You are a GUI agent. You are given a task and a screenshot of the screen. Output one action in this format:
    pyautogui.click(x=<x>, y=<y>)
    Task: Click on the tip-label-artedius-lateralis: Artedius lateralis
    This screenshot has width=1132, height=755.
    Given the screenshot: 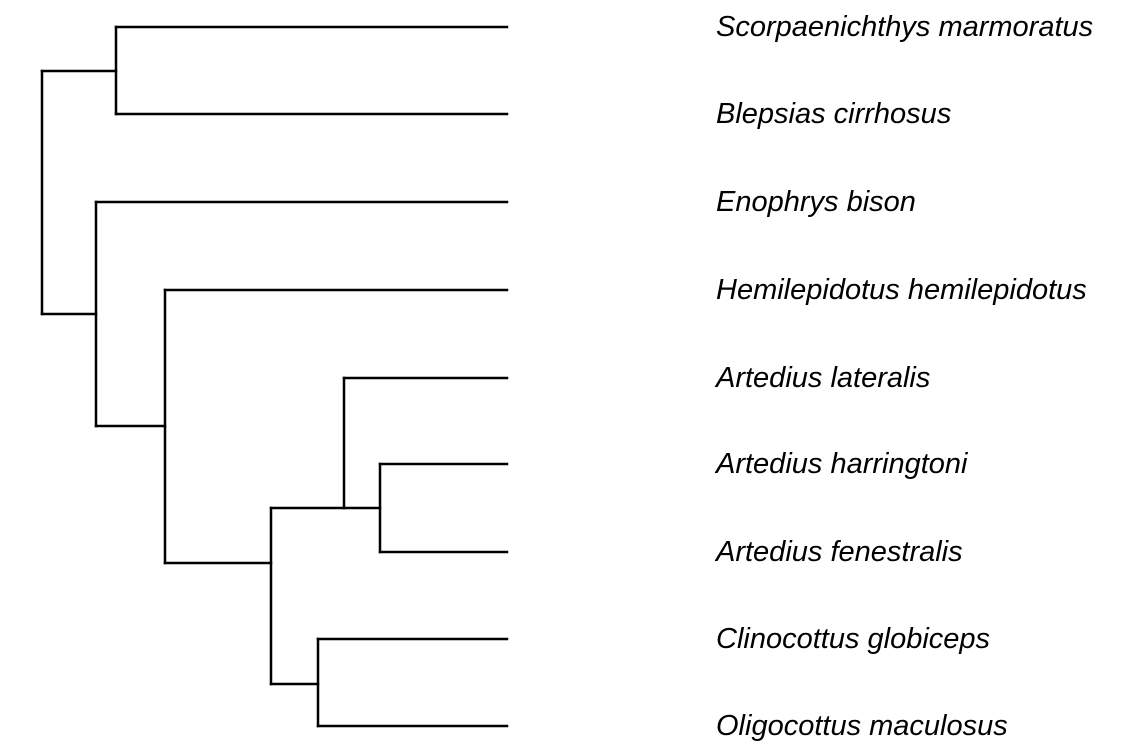 What is the action you would take?
    pyautogui.click(x=822, y=378)
    